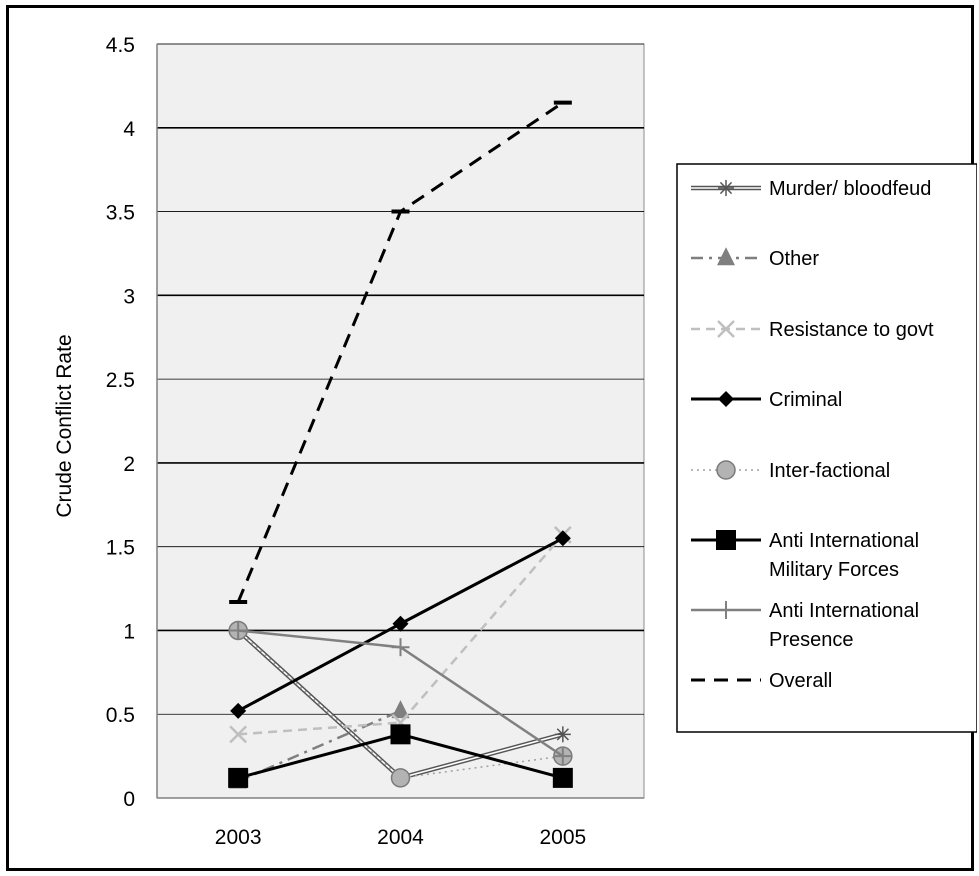  Describe the element at coordinates (129, 129) in the screenshot. I see `y-tick-label: 4` at that location.